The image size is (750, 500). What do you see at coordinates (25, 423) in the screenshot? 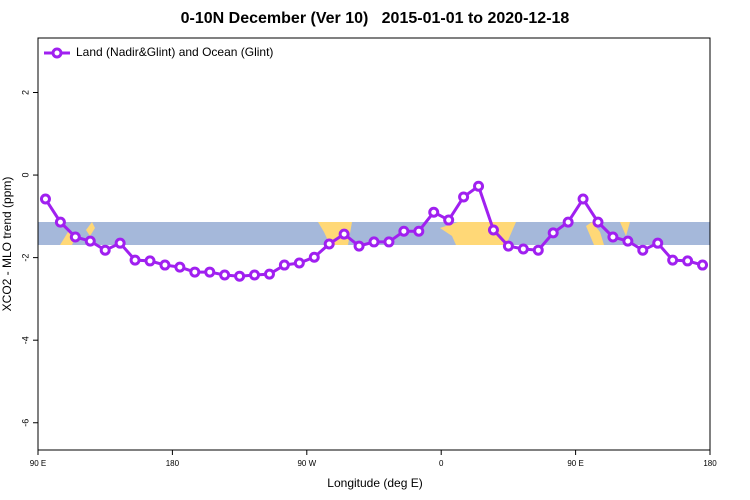
I see `y-tick-label: -6` at bounding box center [25, 423].